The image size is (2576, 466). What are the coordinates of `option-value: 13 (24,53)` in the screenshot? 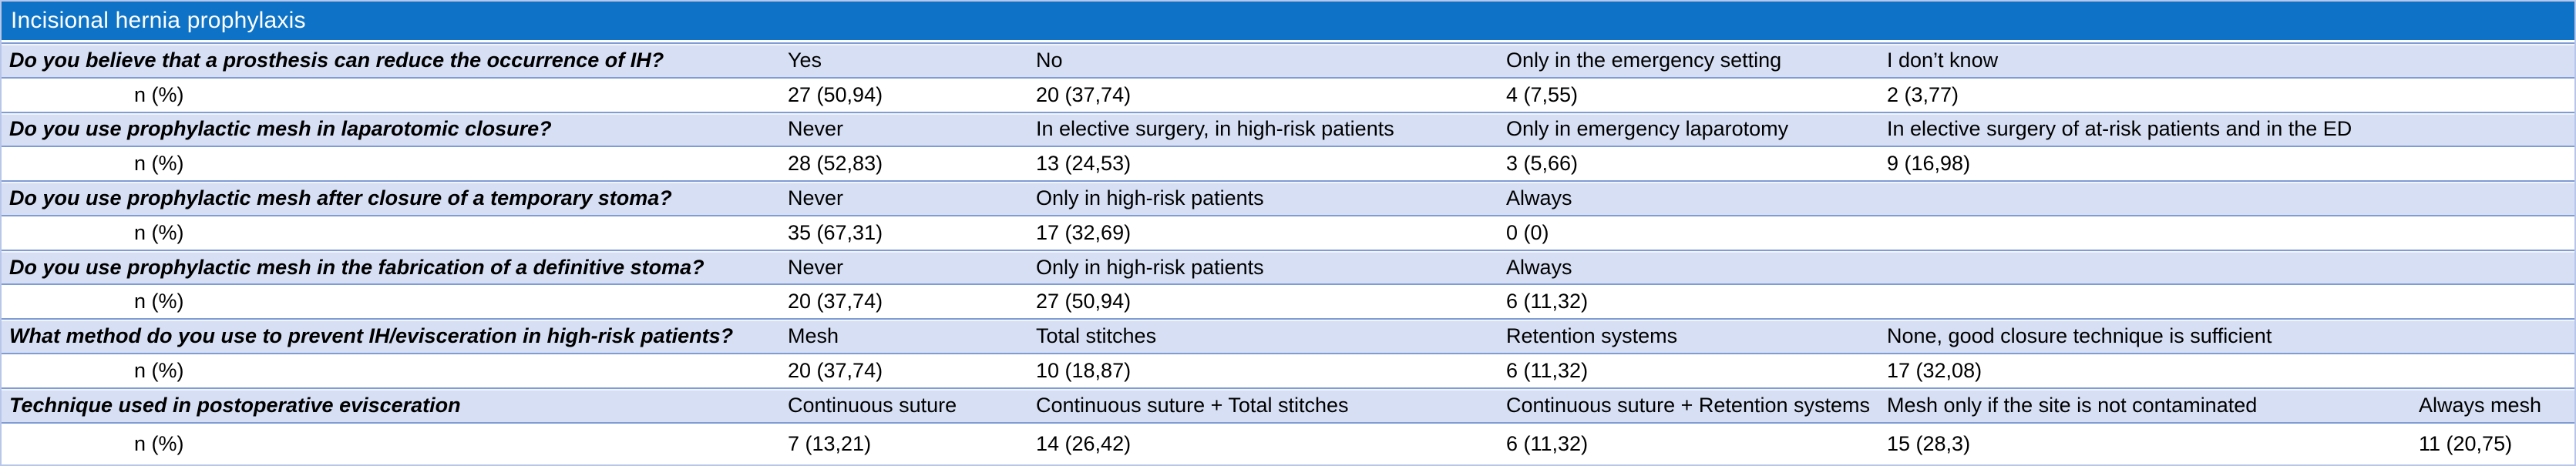 It's located at (1084, 164).